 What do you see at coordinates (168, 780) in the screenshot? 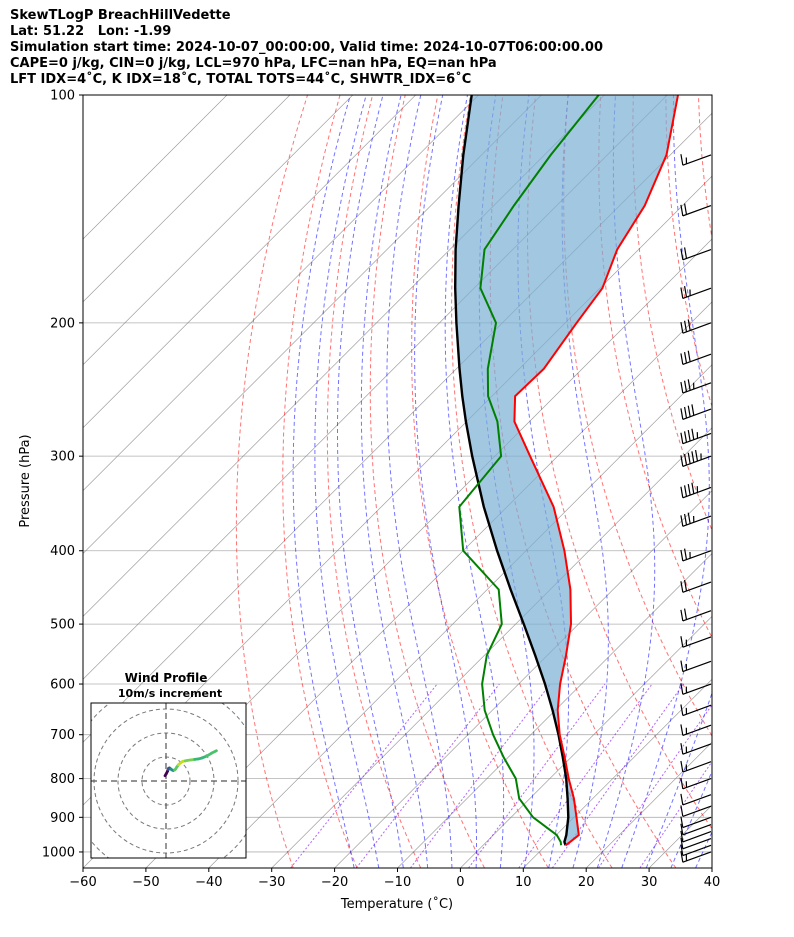
I see `hodograph-plot` at bounding box center [168, 780].